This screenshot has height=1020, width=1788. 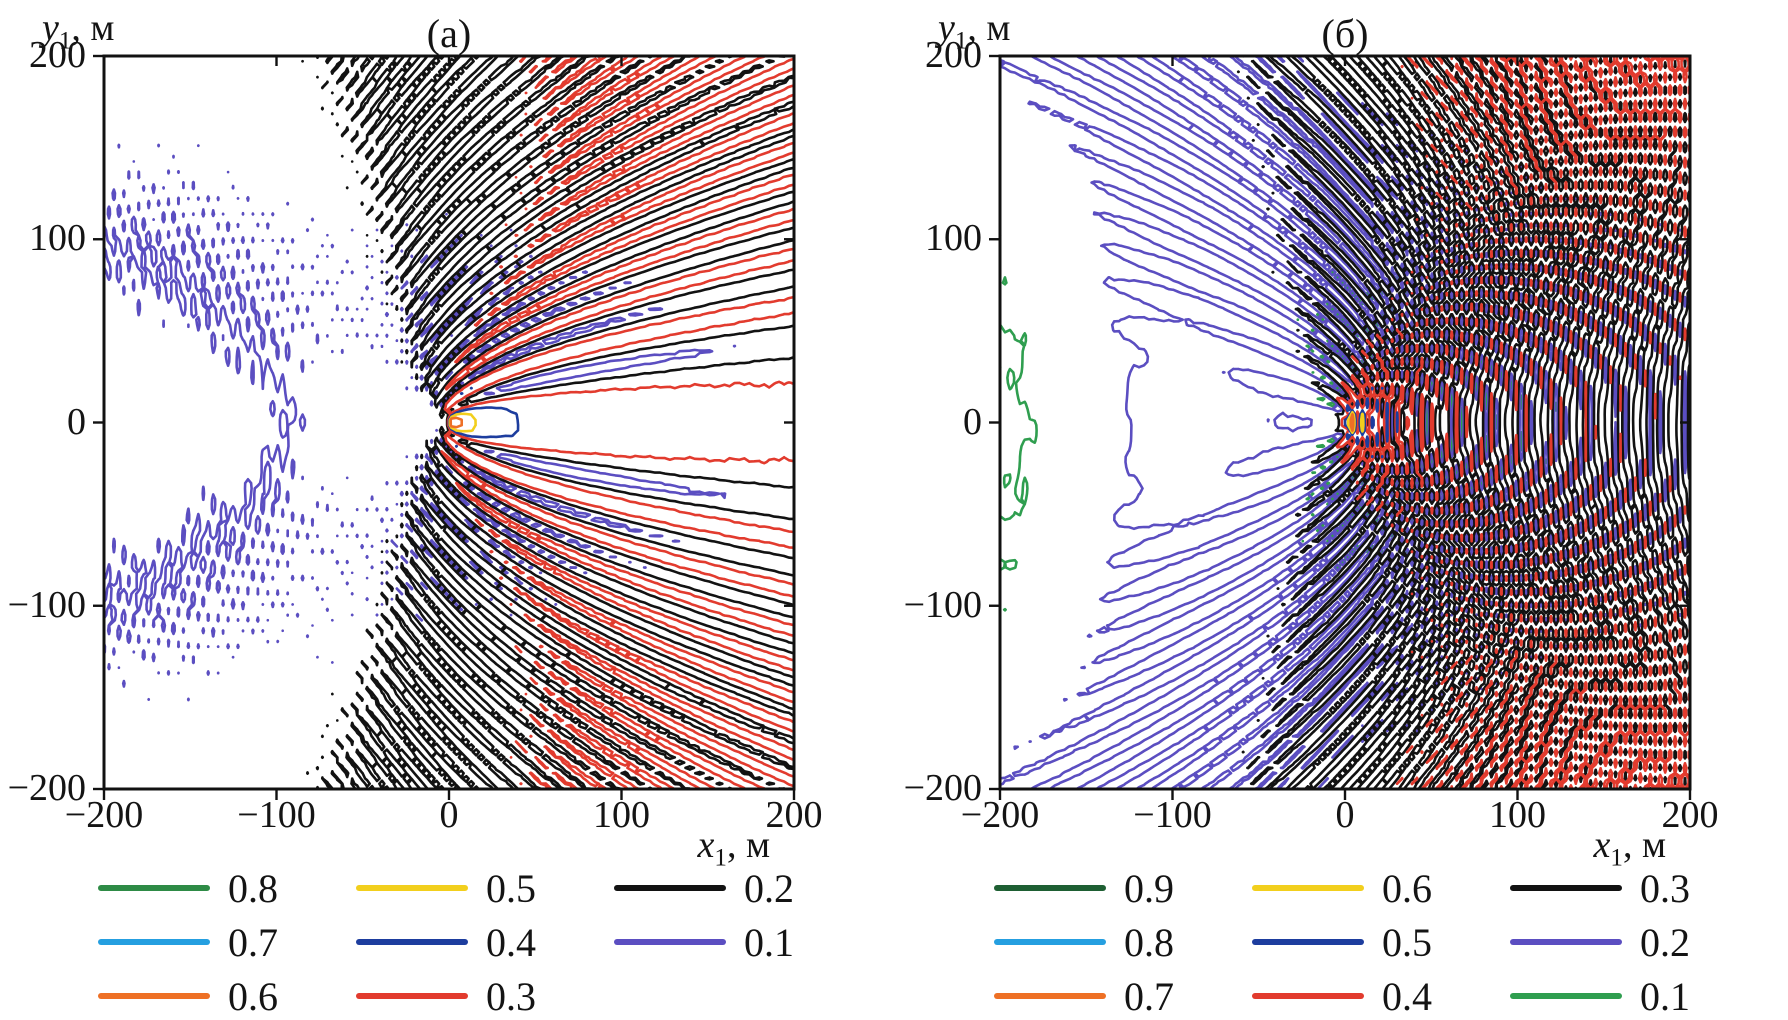 I want to click on legend-column: 0.9 0.8 0.7, so click(x=1084, y=942).